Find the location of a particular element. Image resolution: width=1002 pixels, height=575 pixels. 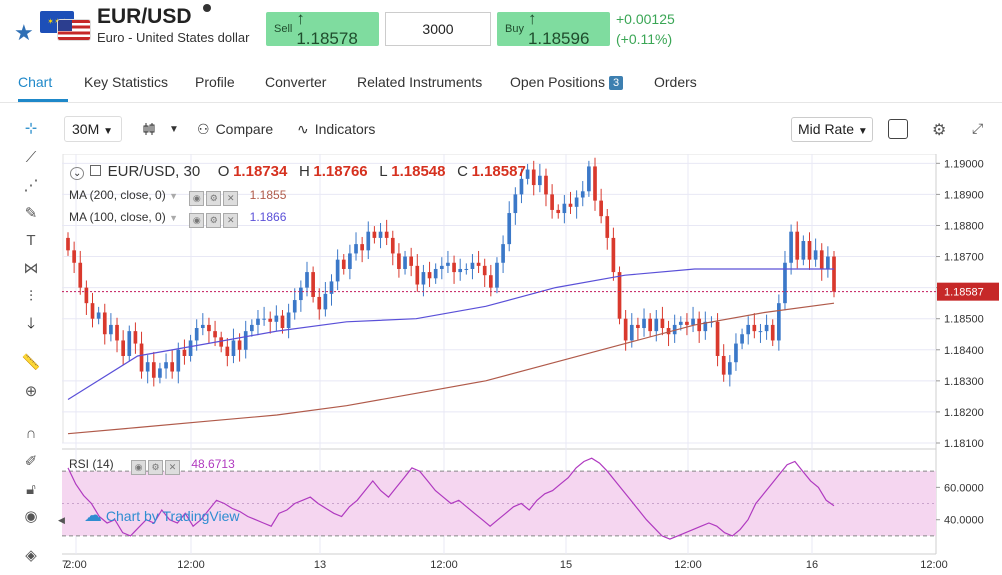

ma100-chevron-icon: ▼ is located at coordinates (173, 218).